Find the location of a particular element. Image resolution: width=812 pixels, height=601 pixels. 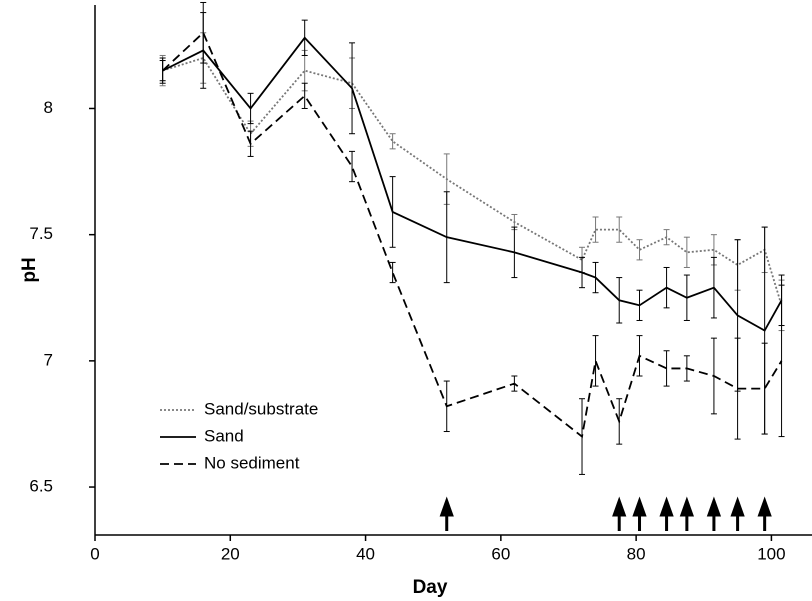

y-tick-label: 7.5 is located at coordinates (41, 233).